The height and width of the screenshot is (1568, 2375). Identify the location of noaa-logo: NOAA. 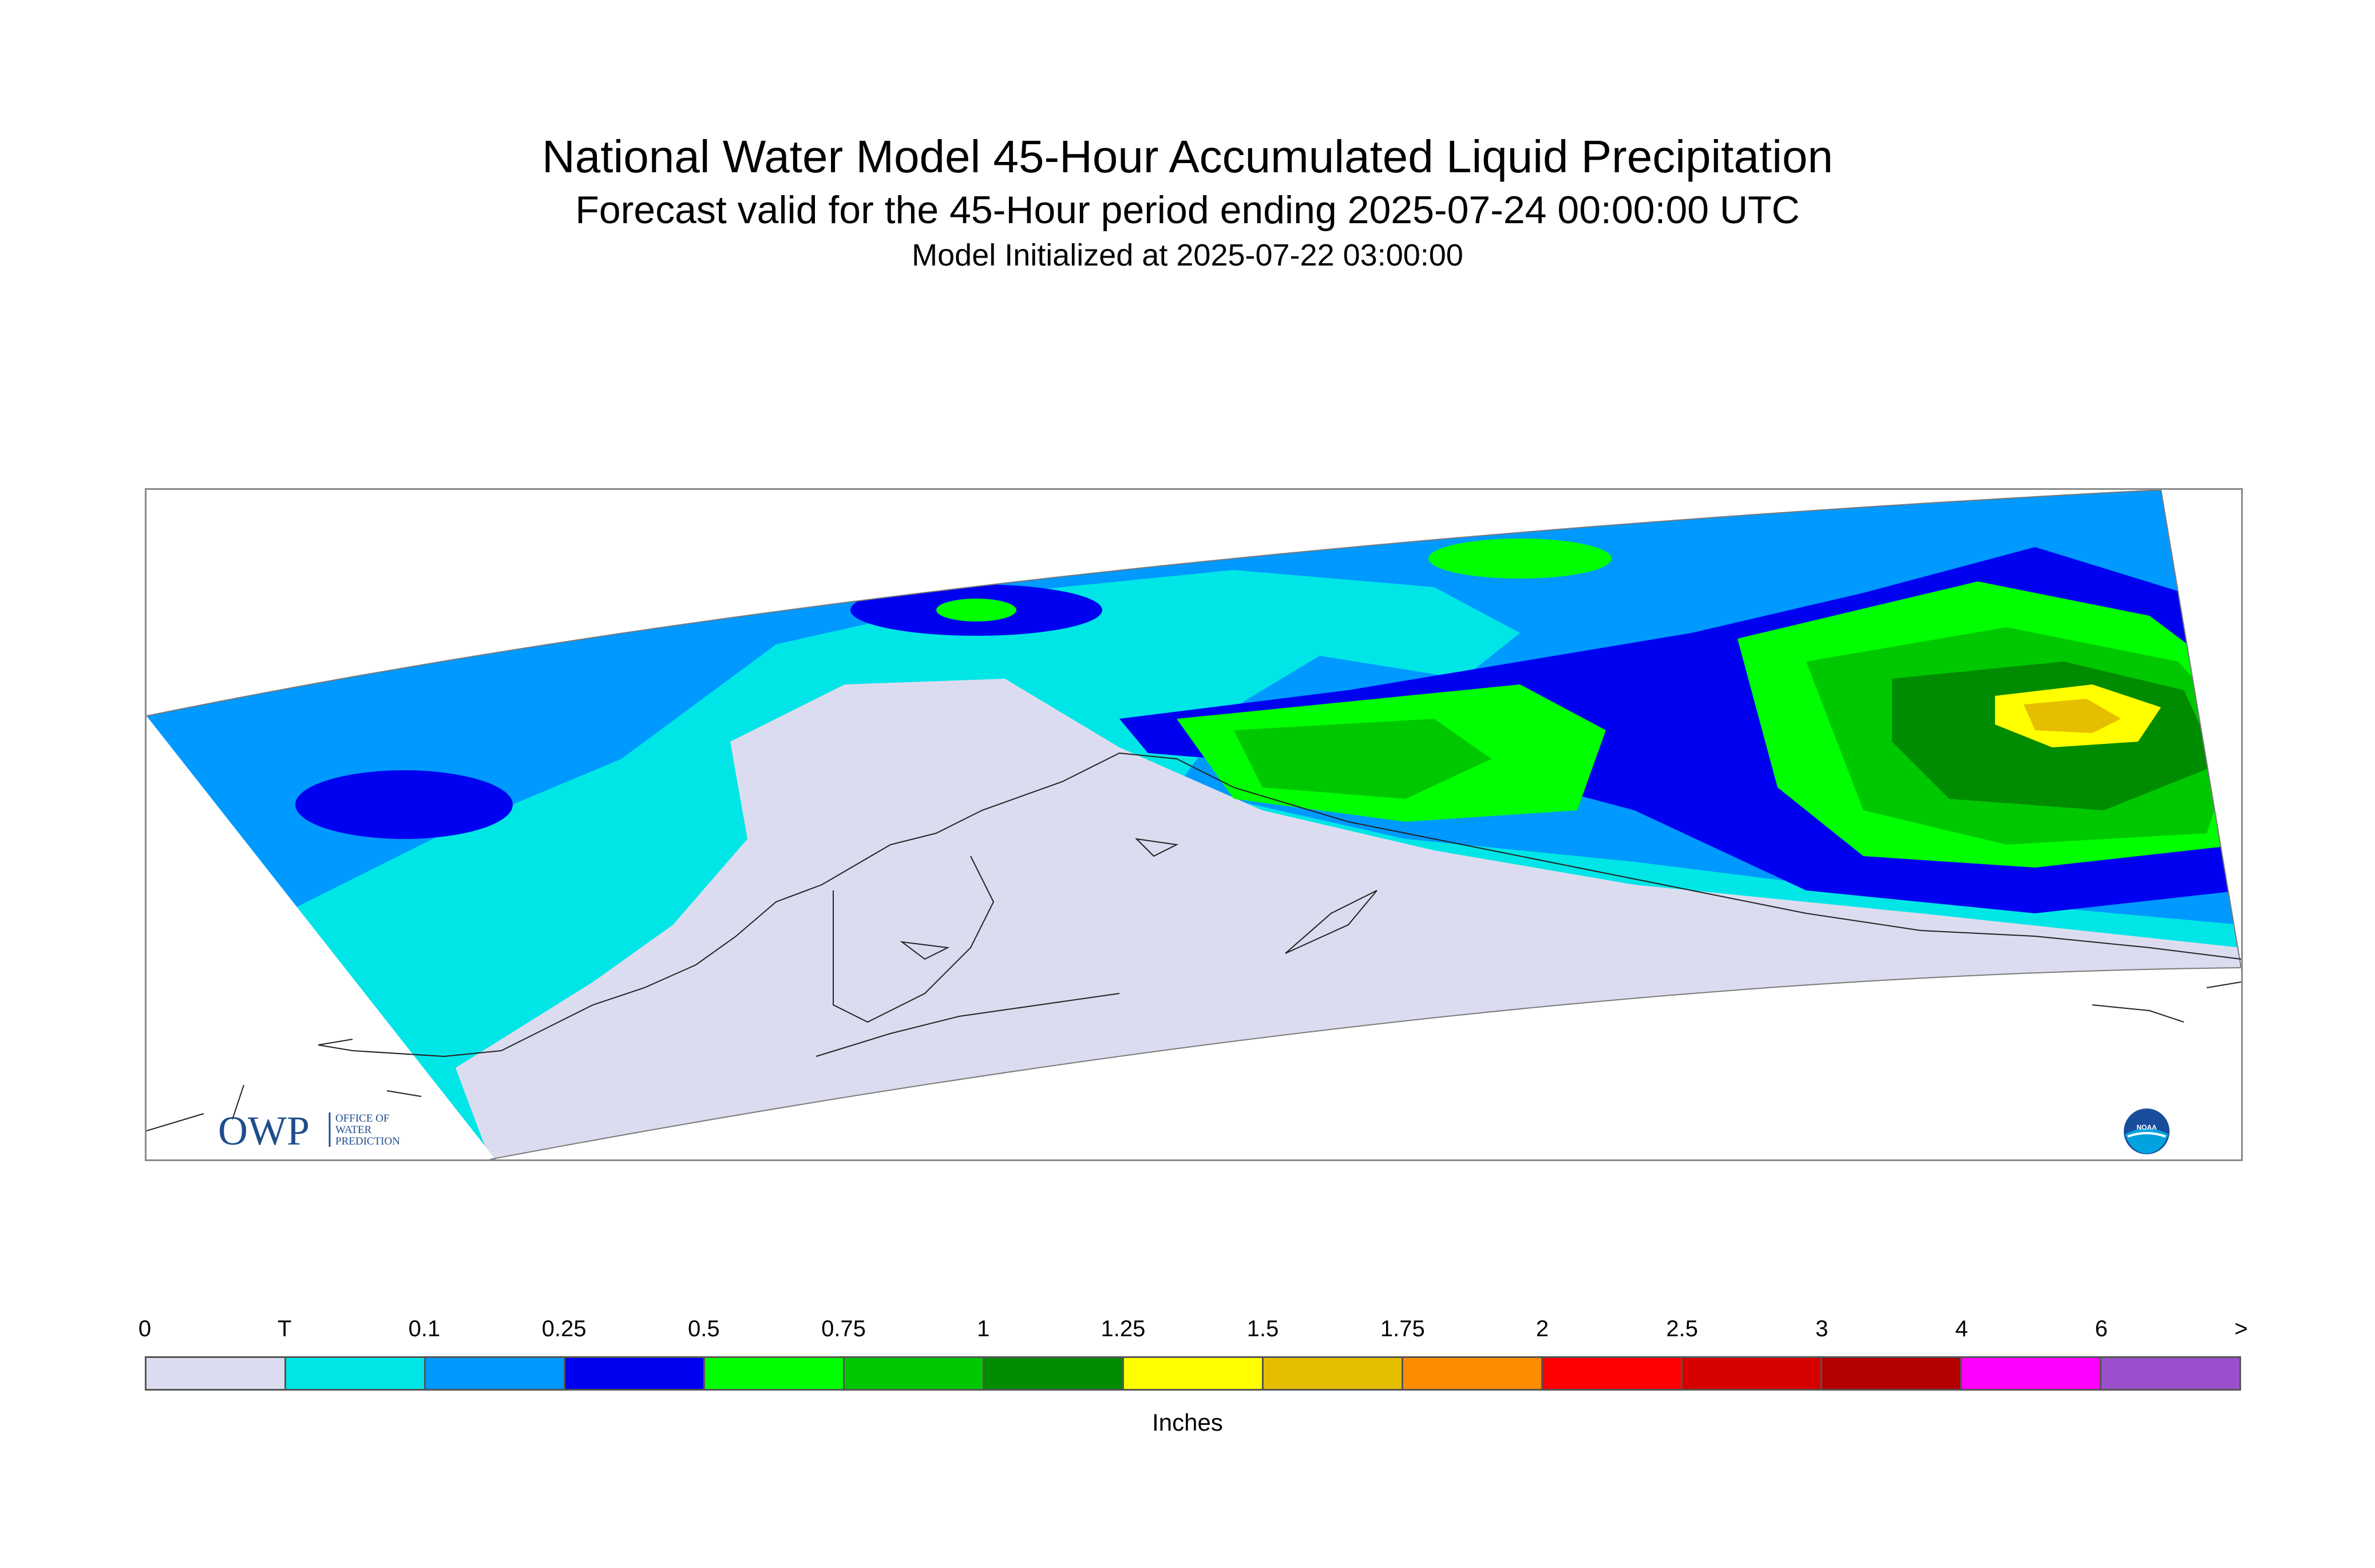
(2147, 1131).